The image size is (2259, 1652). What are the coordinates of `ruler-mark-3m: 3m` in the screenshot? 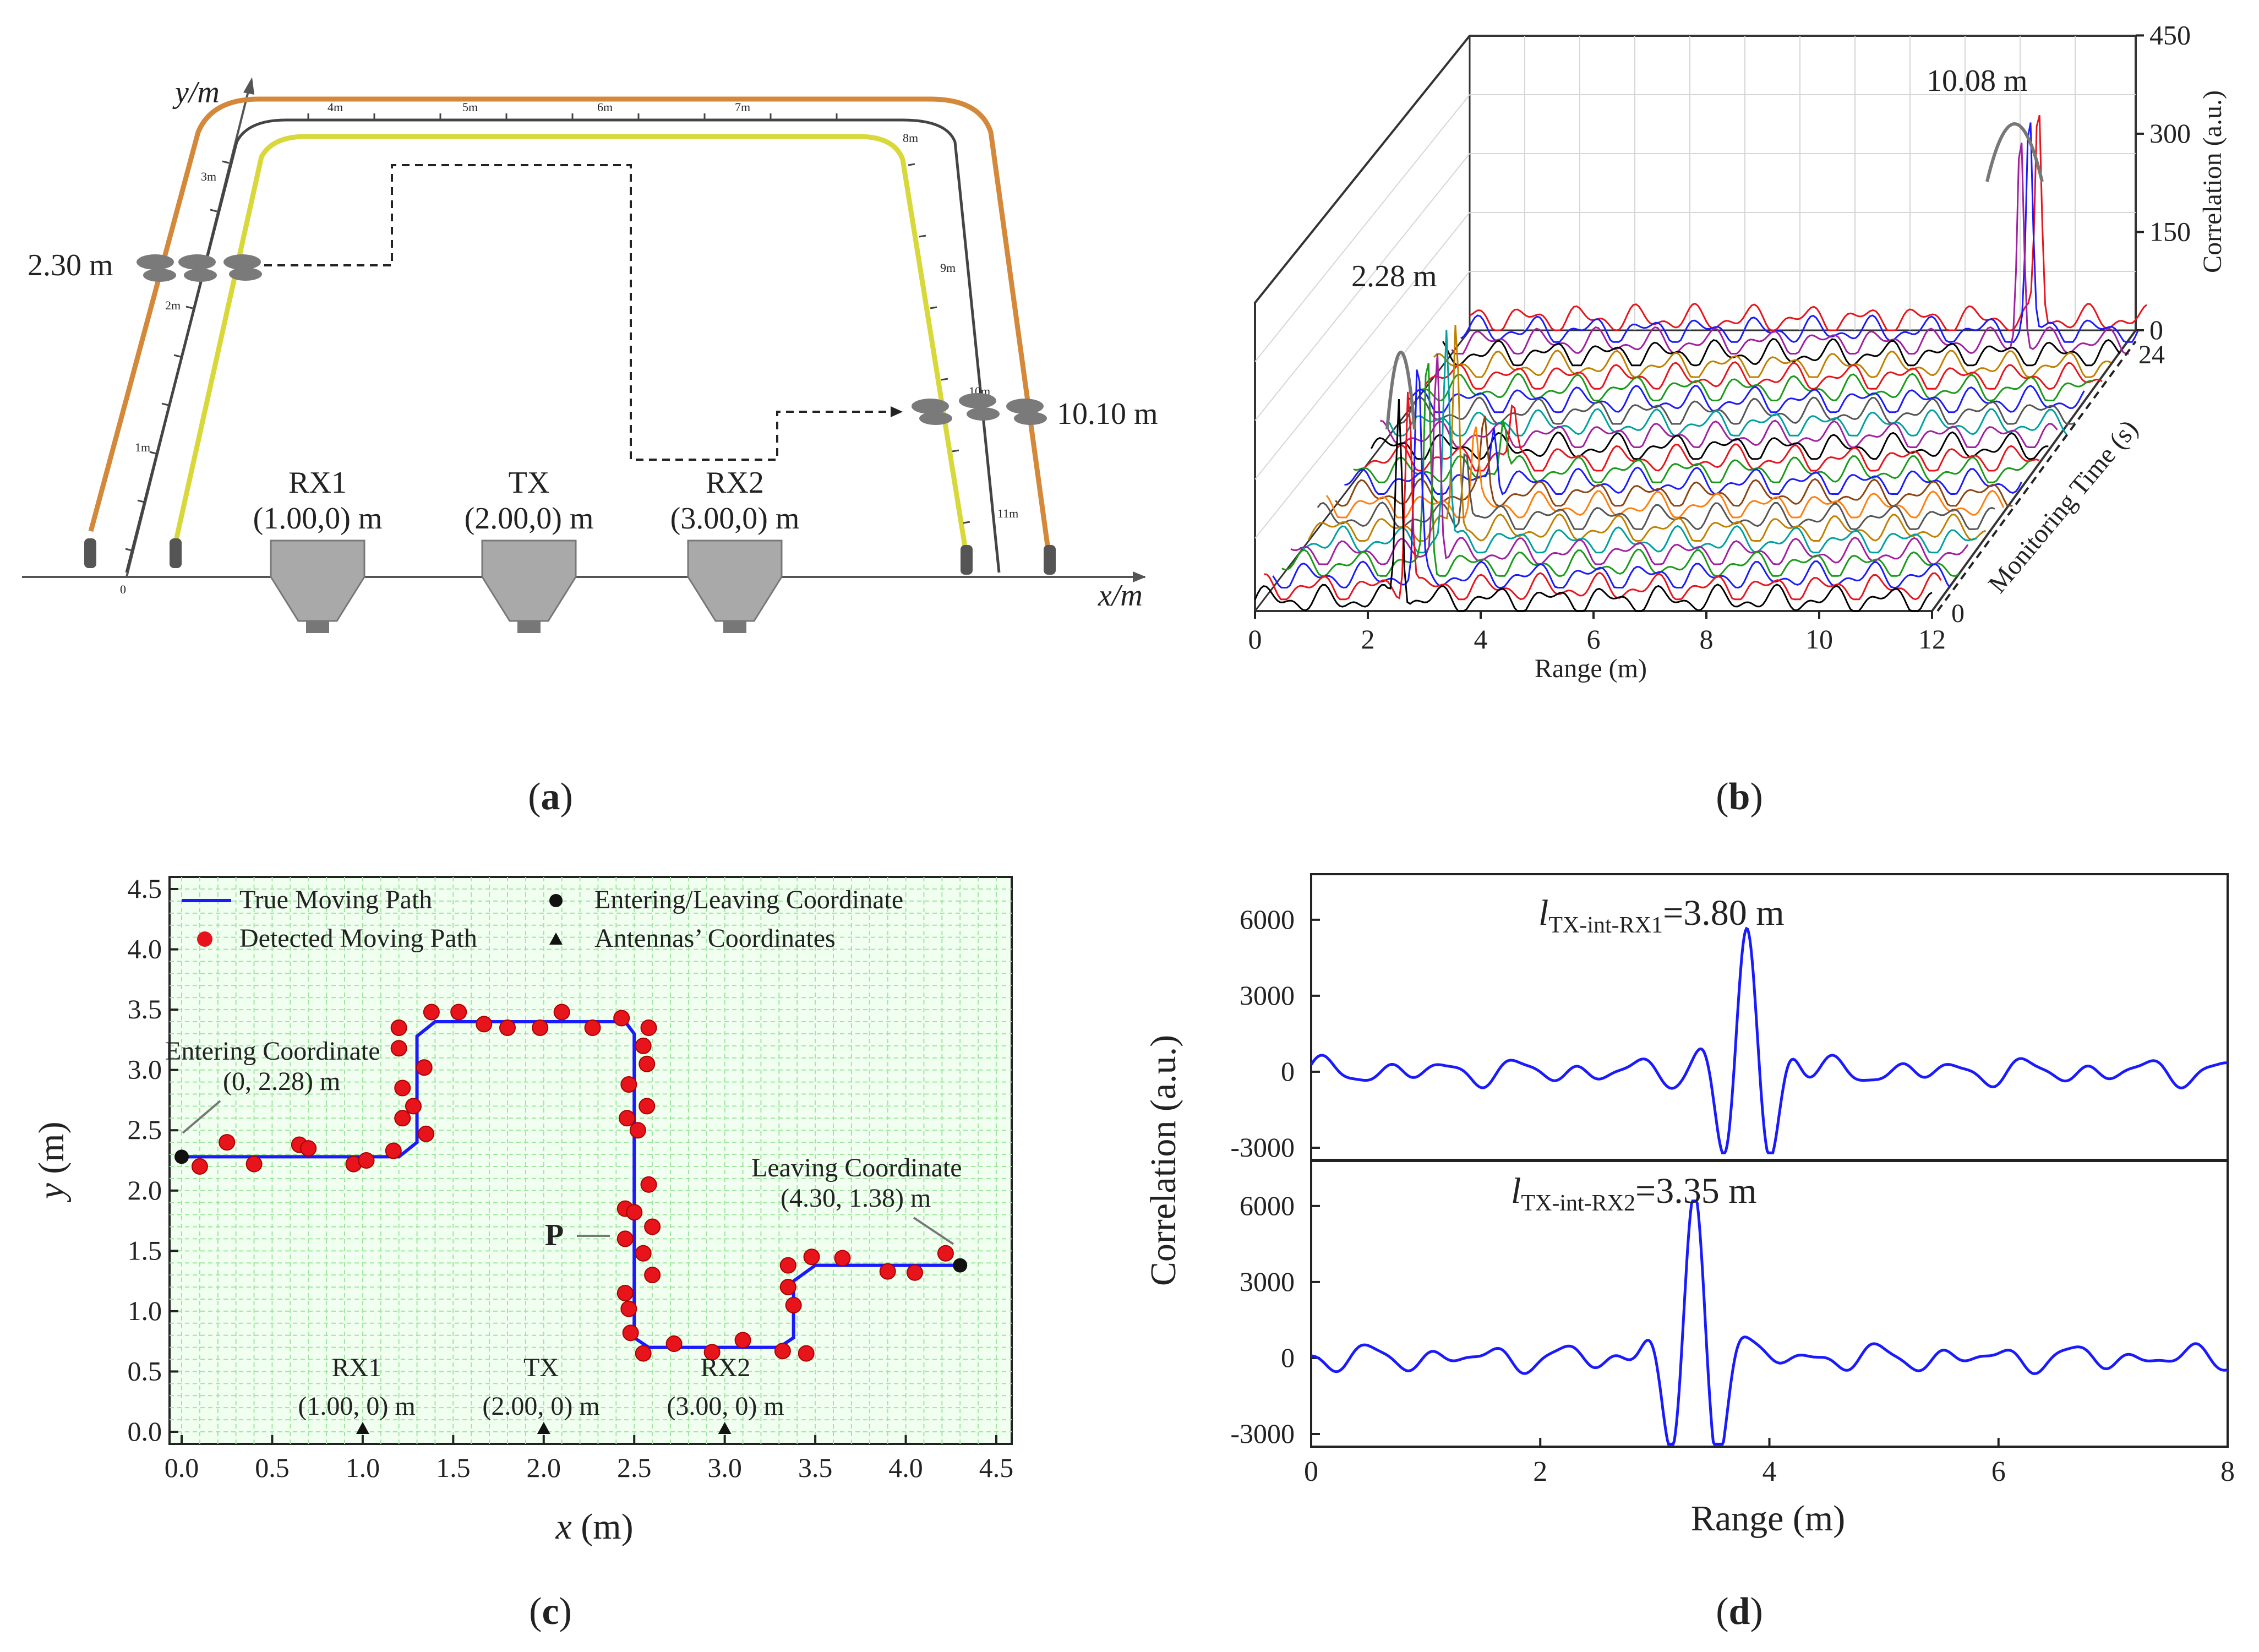 It's located at (208, 176).